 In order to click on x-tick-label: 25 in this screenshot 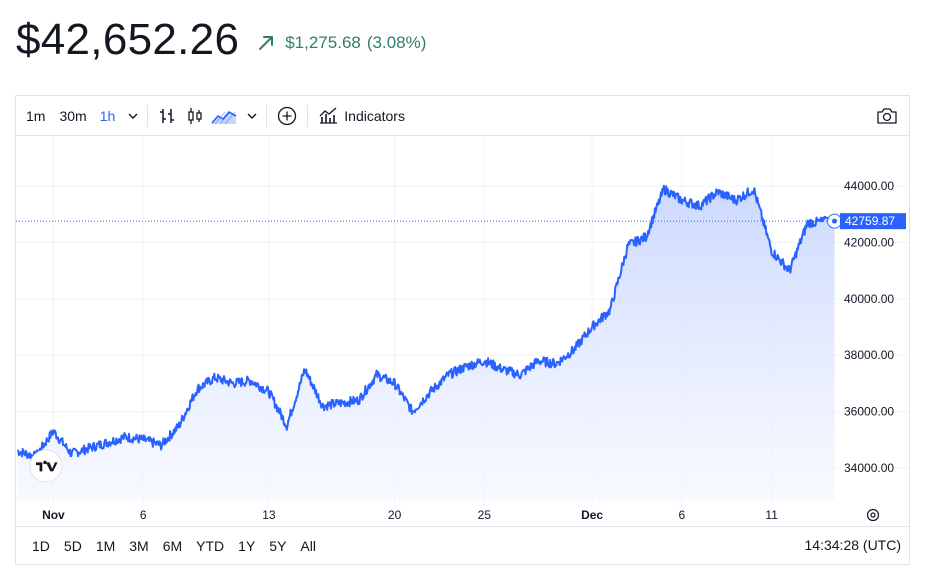, I will do `click(485, 515)`.